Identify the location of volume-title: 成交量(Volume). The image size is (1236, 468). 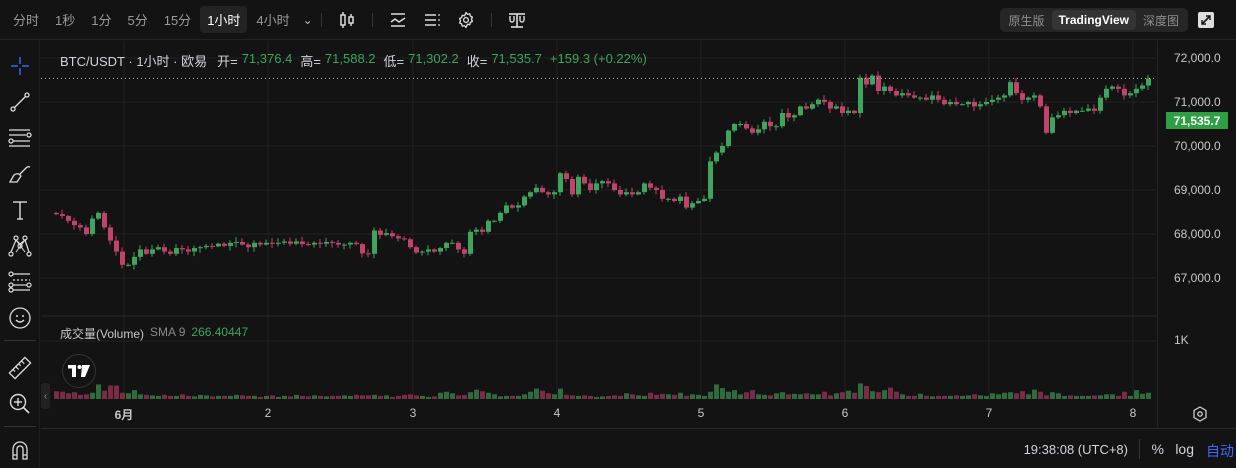
(102, 334).